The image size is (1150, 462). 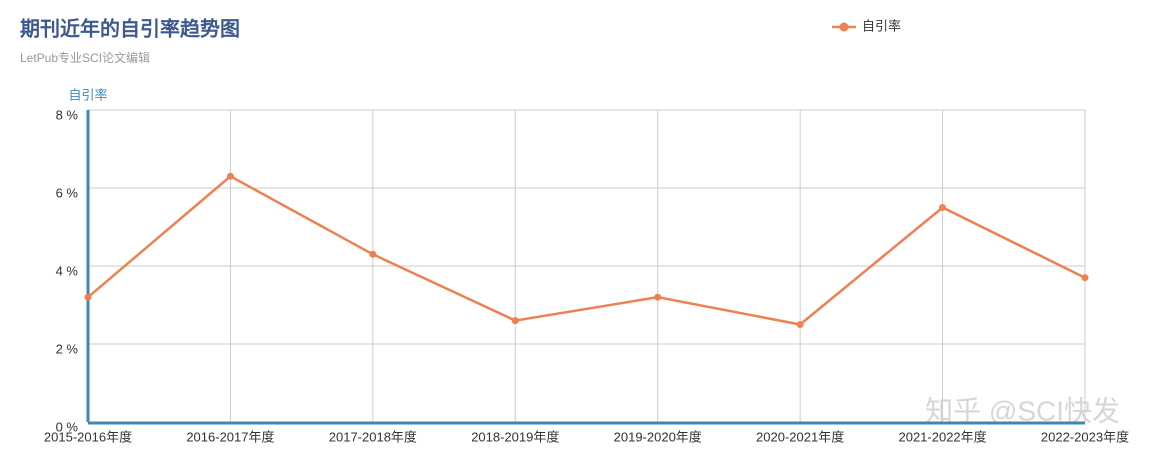 What do you see at coordinates (87, 94) in the screenshot?
I see `y-axis-label: 自引率` at bounding box center [87, 94].